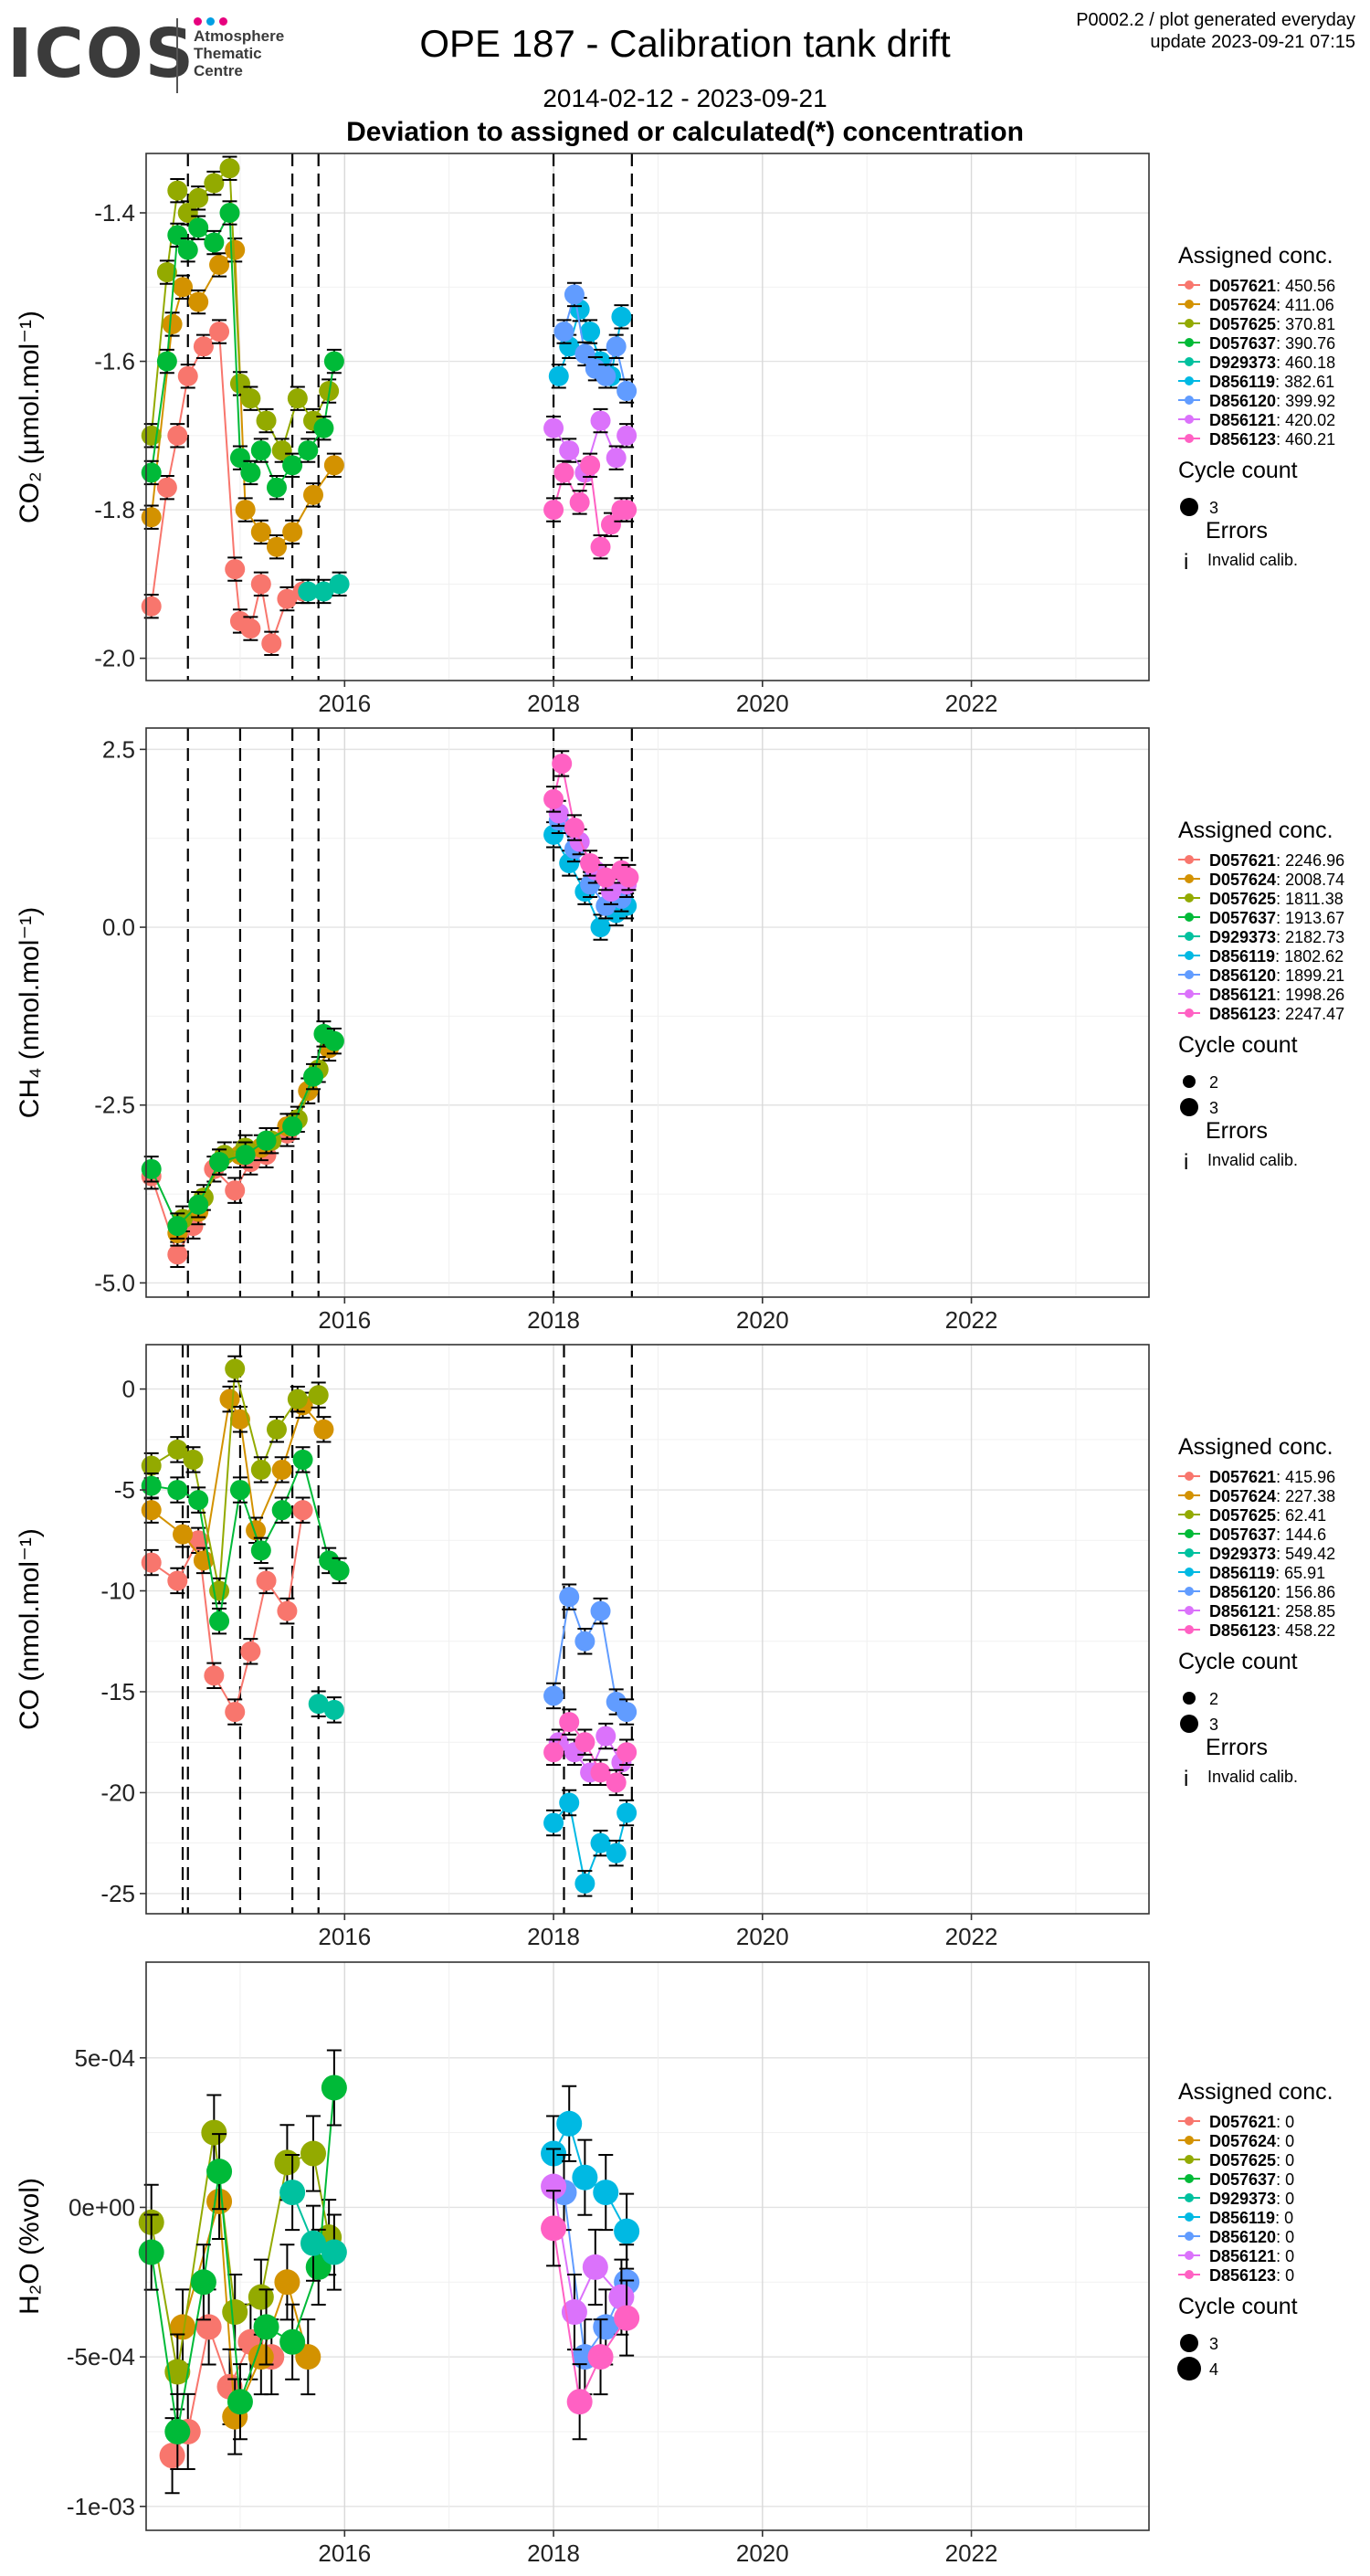 This screenshot has width=1370, height=2576. I want to click on legend-entry: D057621: 450.56, so click(1272, 286).